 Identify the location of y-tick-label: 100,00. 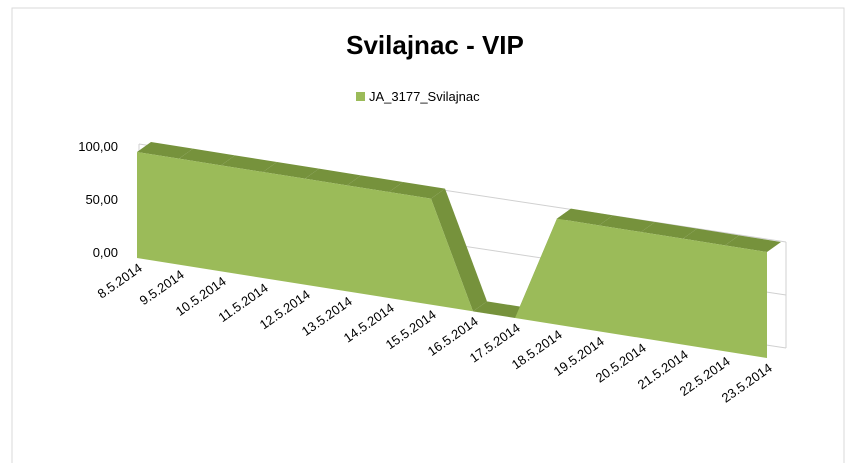
(98, 146).